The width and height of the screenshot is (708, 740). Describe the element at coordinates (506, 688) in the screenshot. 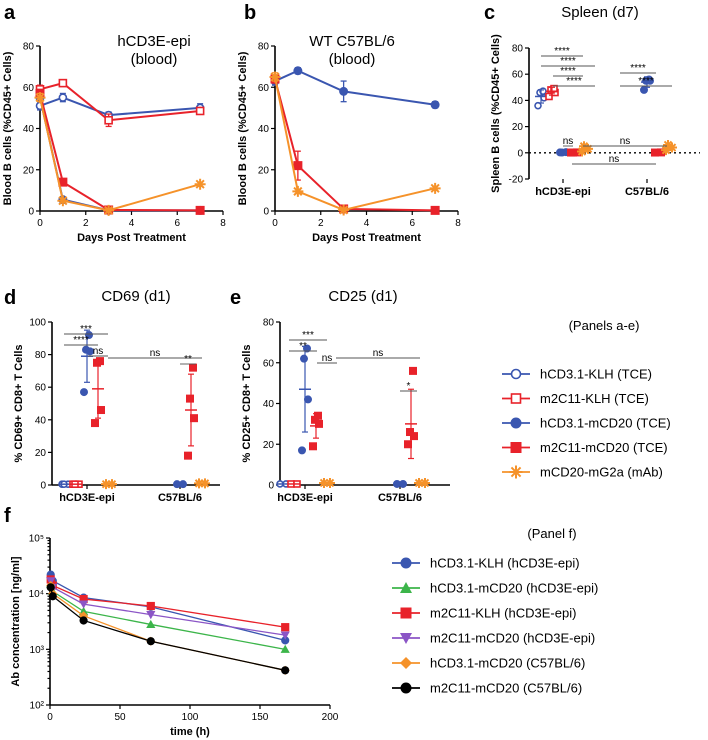

I see `legend-label: m2C11-mCD20 (C57BL/6)` at that location.